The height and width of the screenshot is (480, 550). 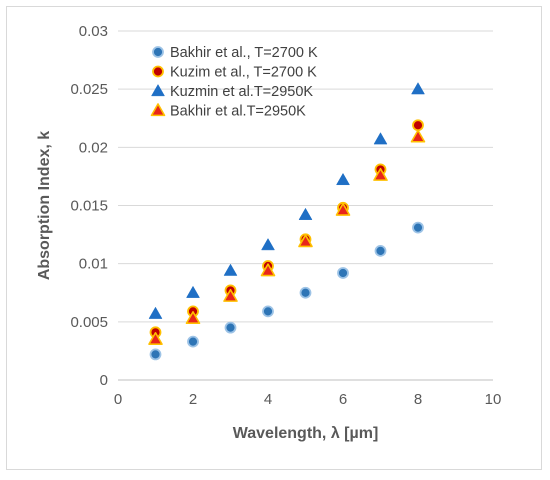 What do you see at coordinates (89, 89) in the screenshot?
I see `y-tick-label: 0.025` at bounding box center [89, 89].